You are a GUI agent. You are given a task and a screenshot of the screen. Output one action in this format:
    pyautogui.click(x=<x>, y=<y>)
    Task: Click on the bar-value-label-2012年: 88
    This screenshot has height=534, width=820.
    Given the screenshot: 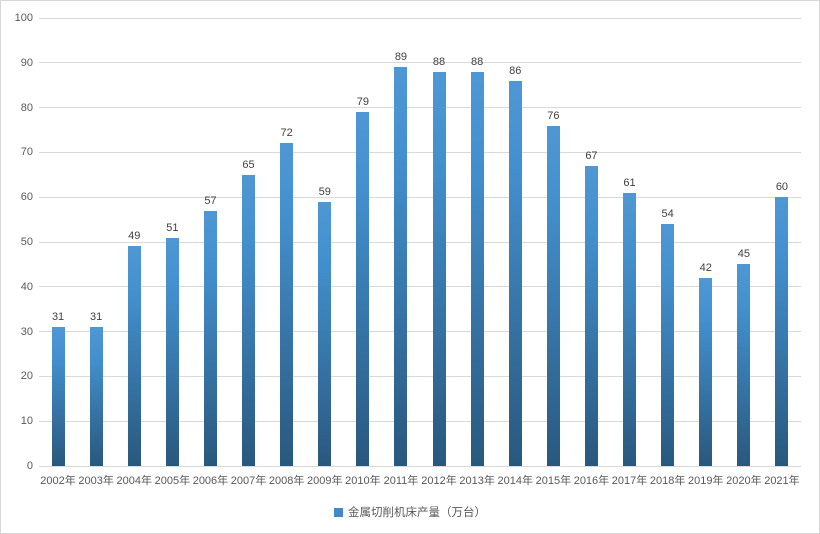 What is the action you would take?
    pyautogui.click(x=439, y=61)
    